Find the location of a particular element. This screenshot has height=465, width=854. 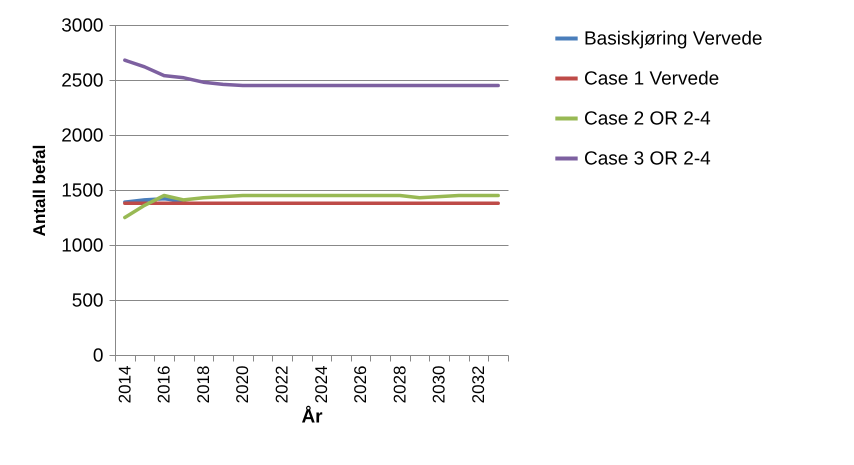

y-tick-label: 3000 is located at coordinates (82, 26).